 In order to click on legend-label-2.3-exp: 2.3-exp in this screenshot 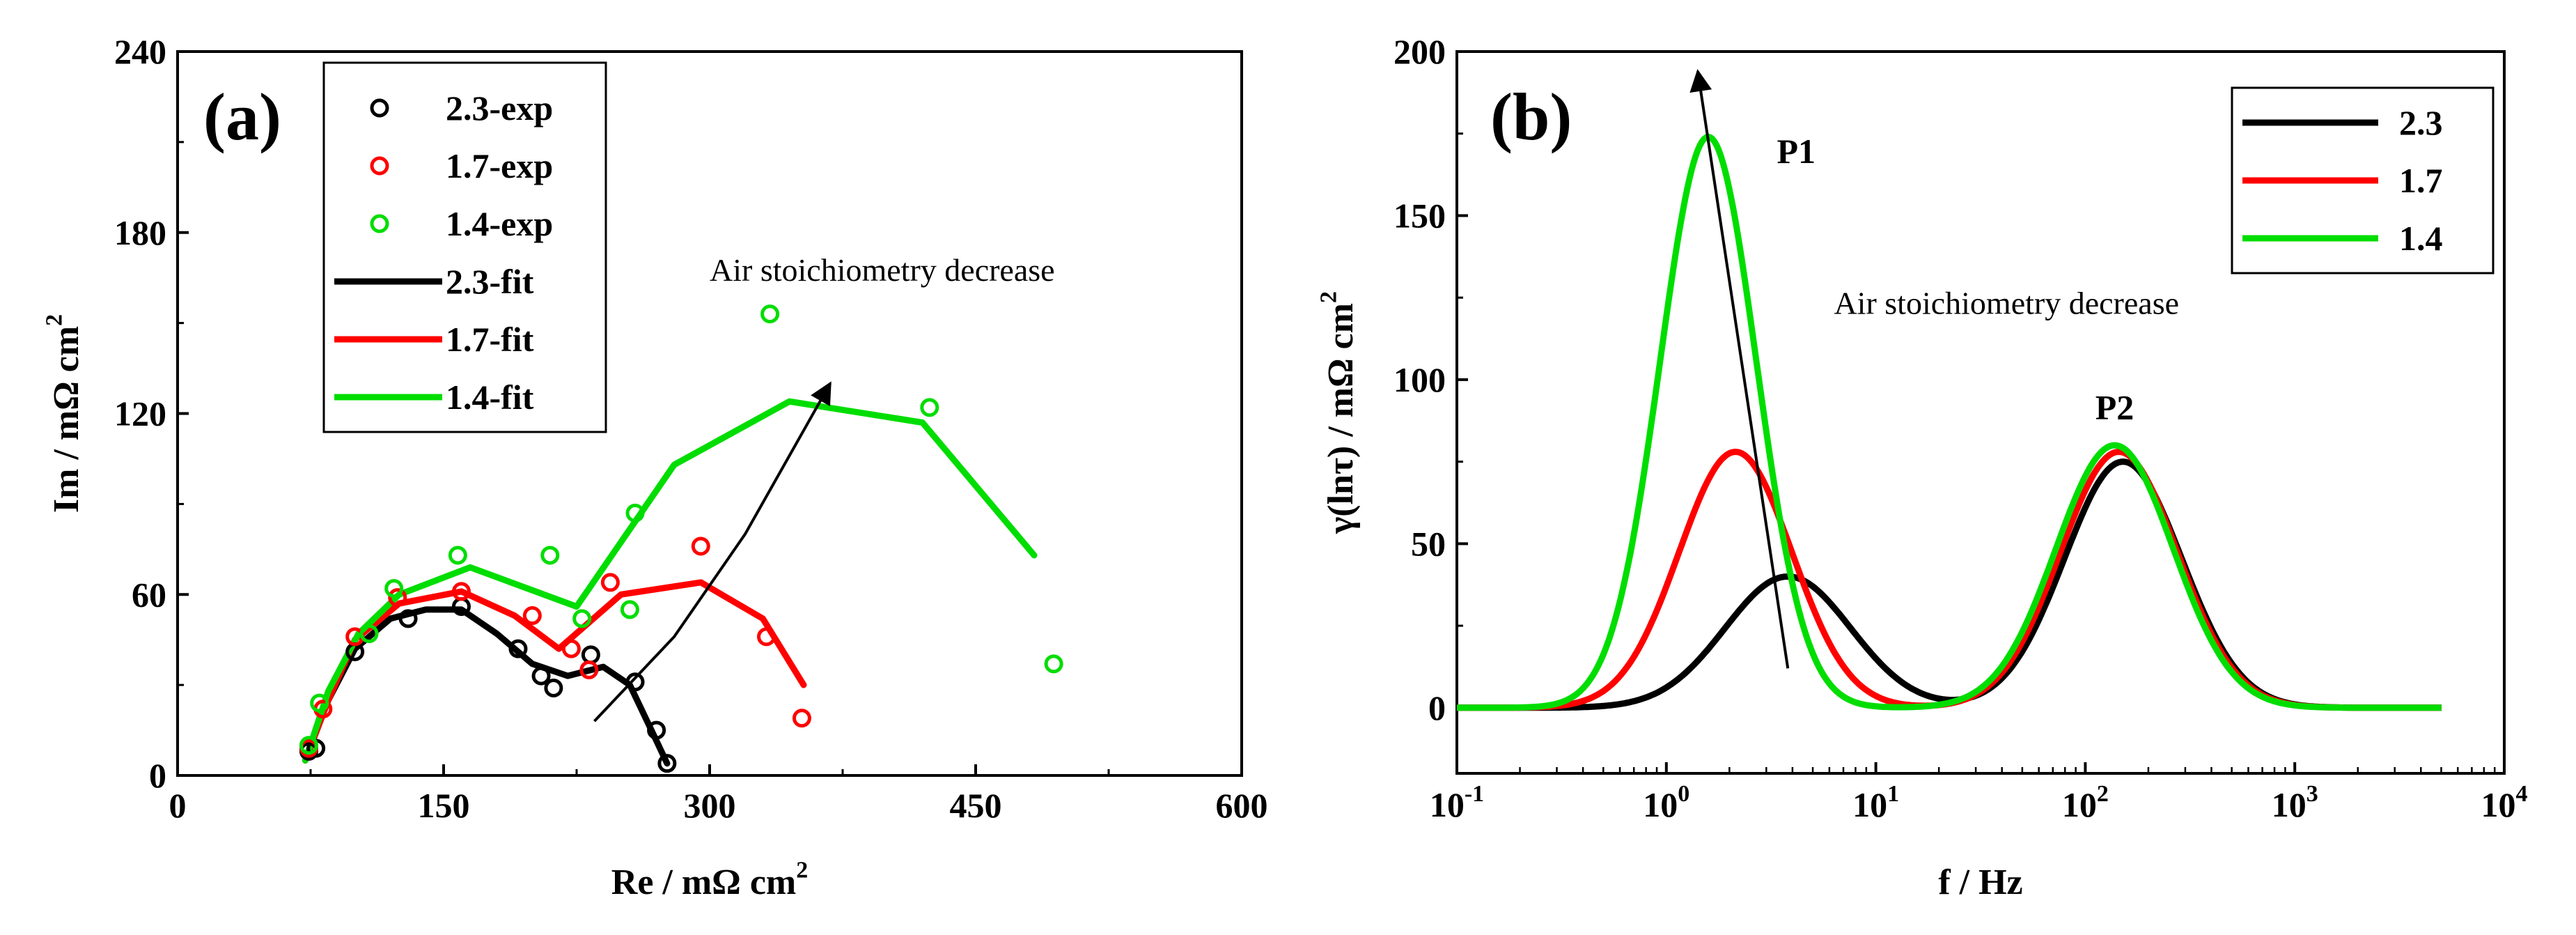, I will do `click(500, 108)`.